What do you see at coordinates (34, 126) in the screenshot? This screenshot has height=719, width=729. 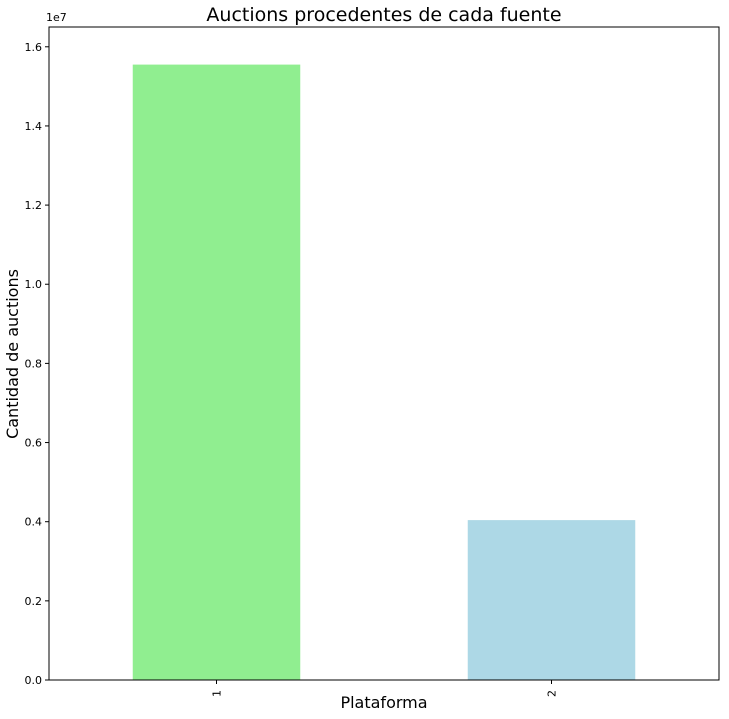 I see `y-tick-label: 1.4` at bounding box center [34, 126].